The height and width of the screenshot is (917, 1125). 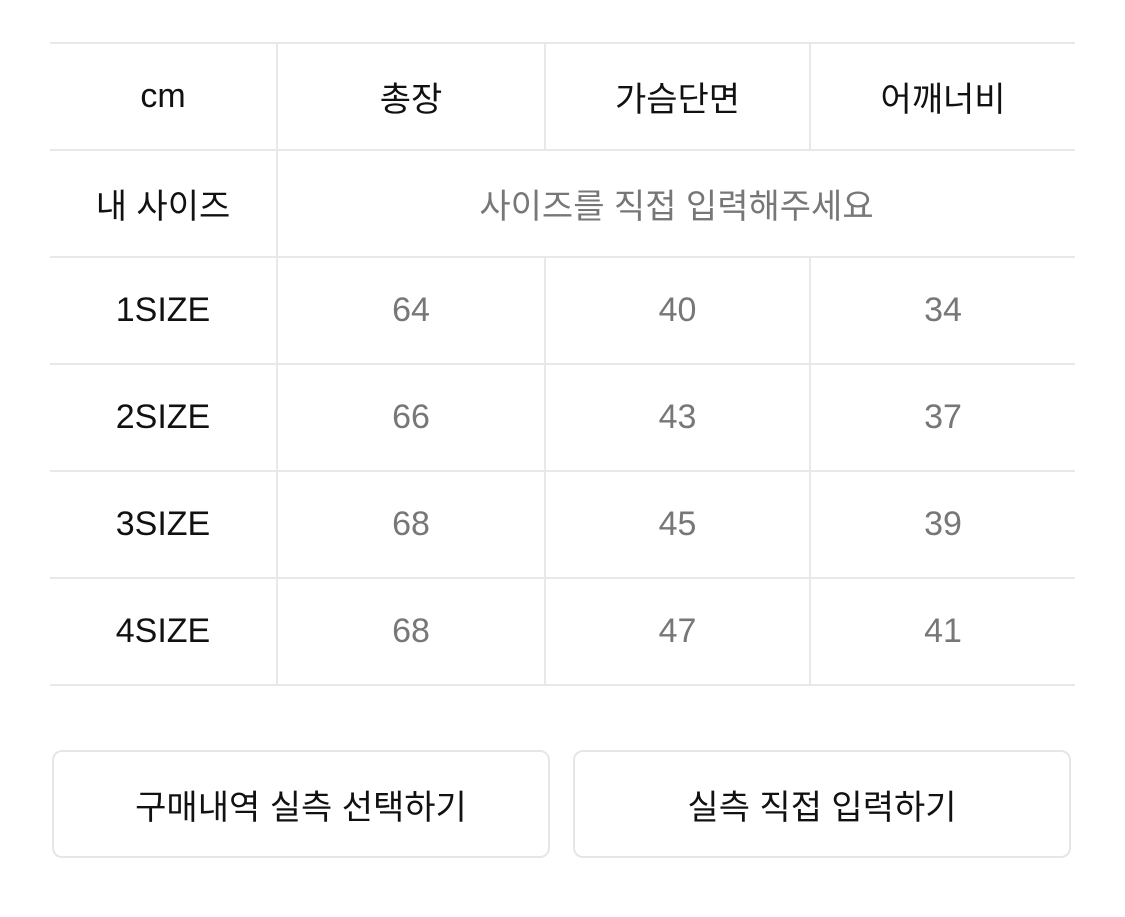 What do you see at coordinates (163, 417) in the screenshot?
I see `size-label: 2SIZE` at bounding box center [163, 417].